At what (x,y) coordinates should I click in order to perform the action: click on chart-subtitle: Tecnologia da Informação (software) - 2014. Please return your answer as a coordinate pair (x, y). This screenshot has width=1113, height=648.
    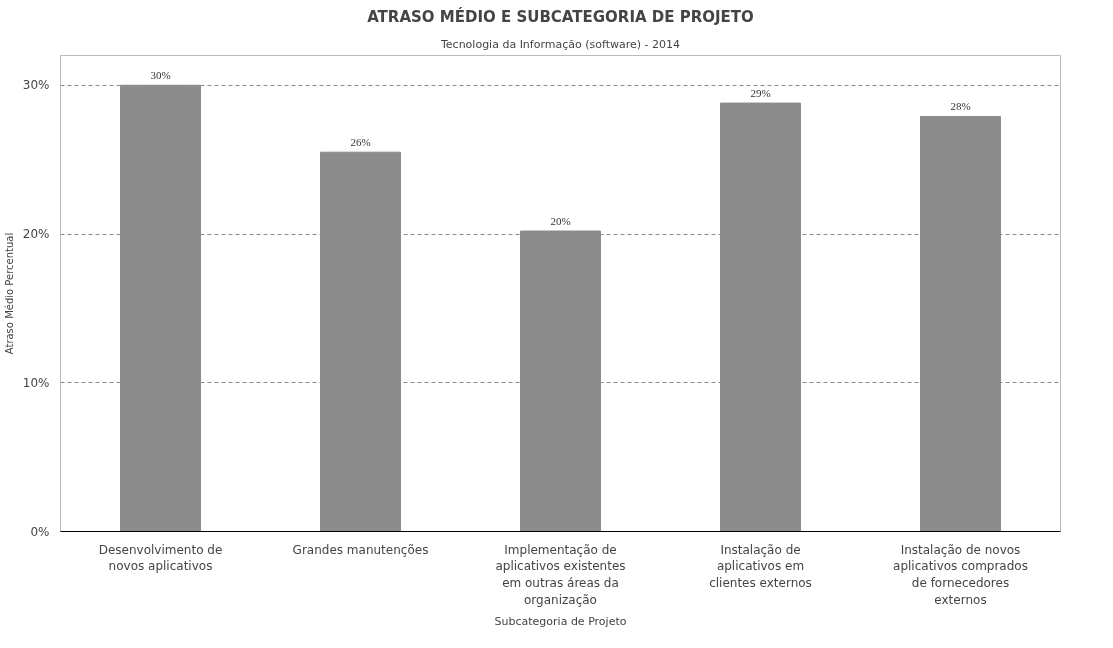
    Looking at the image, I should click on (560, 44).